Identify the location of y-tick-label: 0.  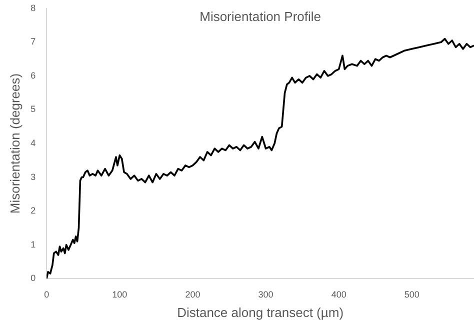
(33, 278).